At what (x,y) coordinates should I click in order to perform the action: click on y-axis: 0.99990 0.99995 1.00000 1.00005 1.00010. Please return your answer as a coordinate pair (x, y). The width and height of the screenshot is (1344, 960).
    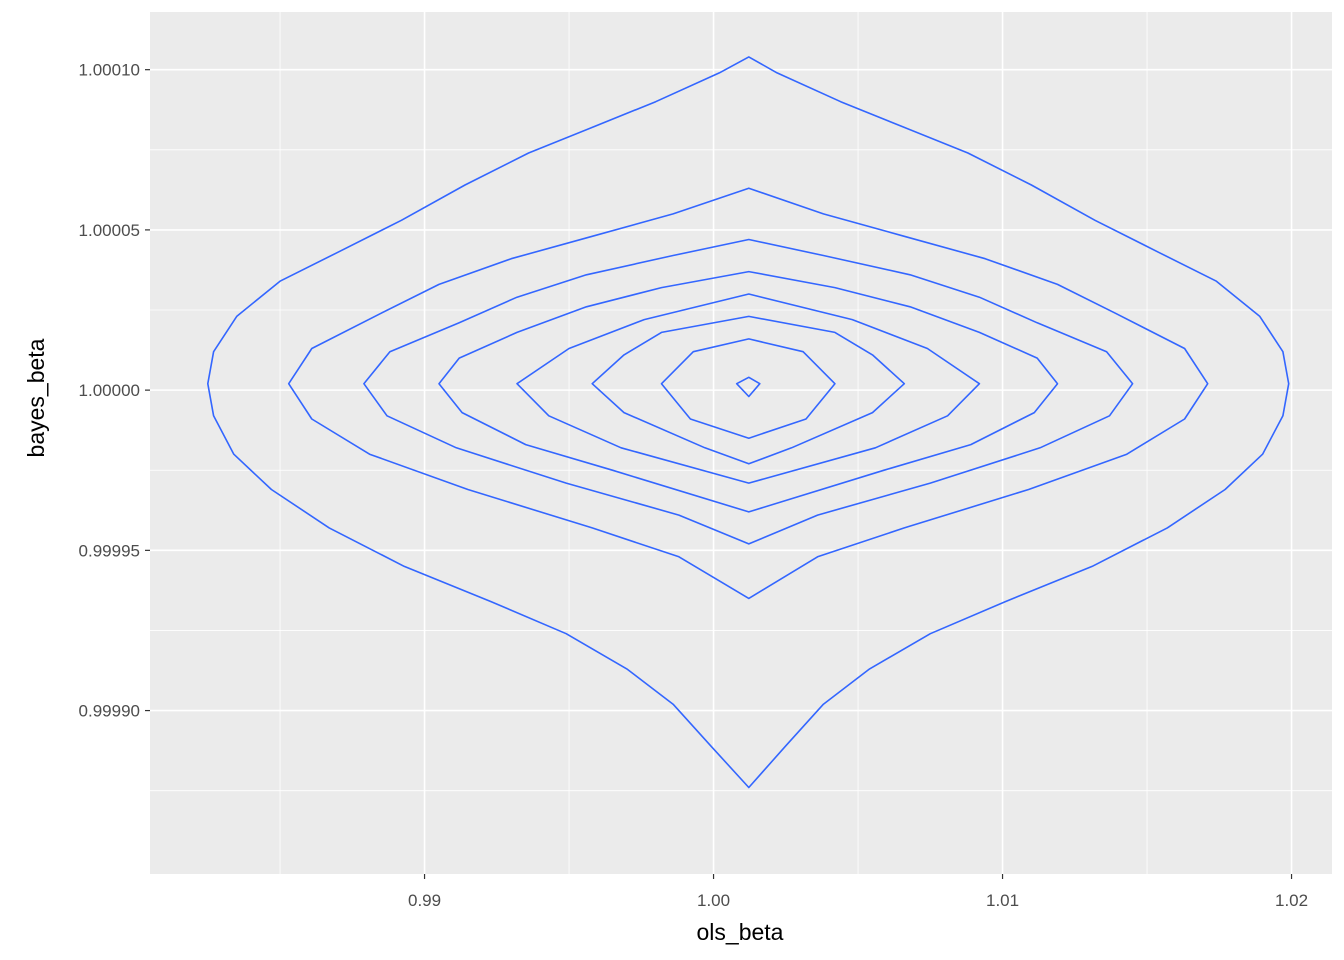
    Looking at the image, I should click on (114, 391).